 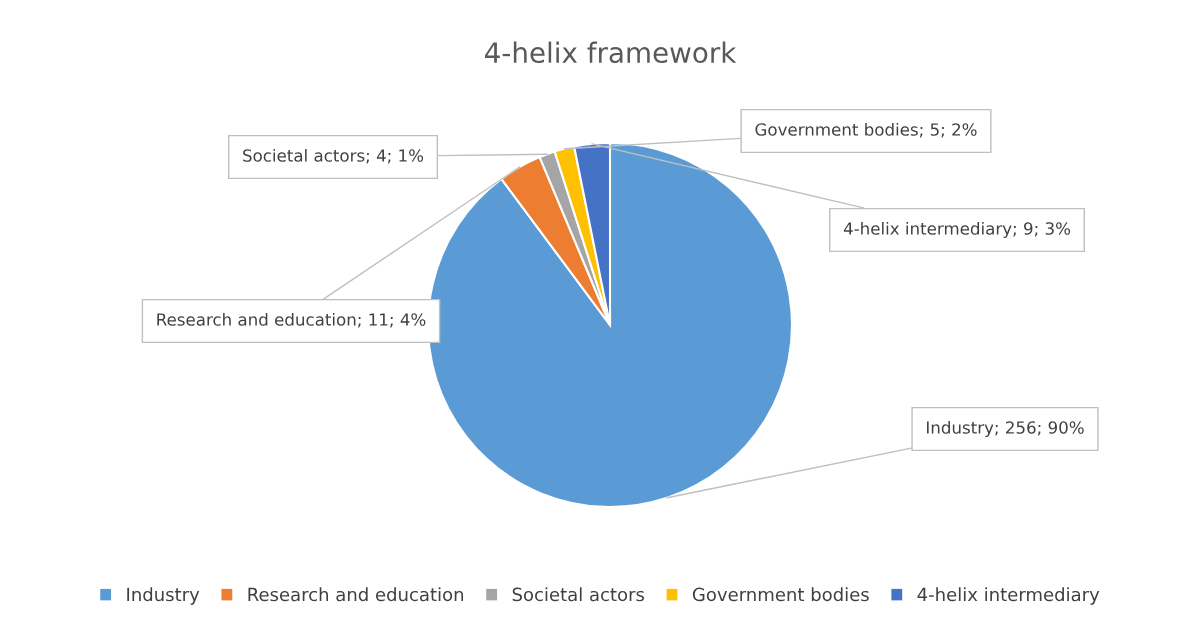 What do you see at coordinates (1008, 596) in the screenshot?
I see `legend-label: 4-helix intermediary` at bounding box center [1008, 596].